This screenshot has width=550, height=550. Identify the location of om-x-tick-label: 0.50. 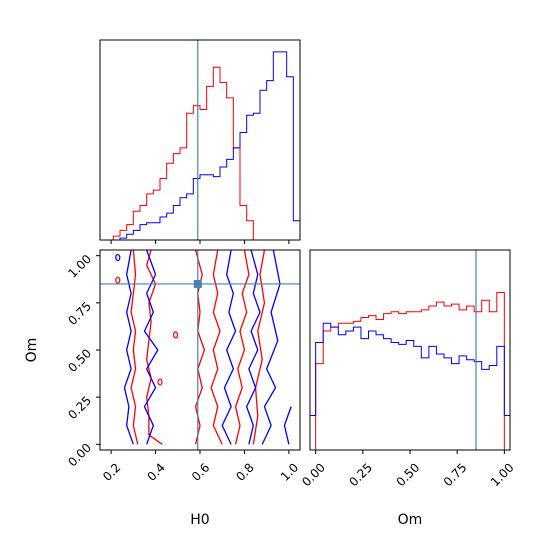
(408, 474).